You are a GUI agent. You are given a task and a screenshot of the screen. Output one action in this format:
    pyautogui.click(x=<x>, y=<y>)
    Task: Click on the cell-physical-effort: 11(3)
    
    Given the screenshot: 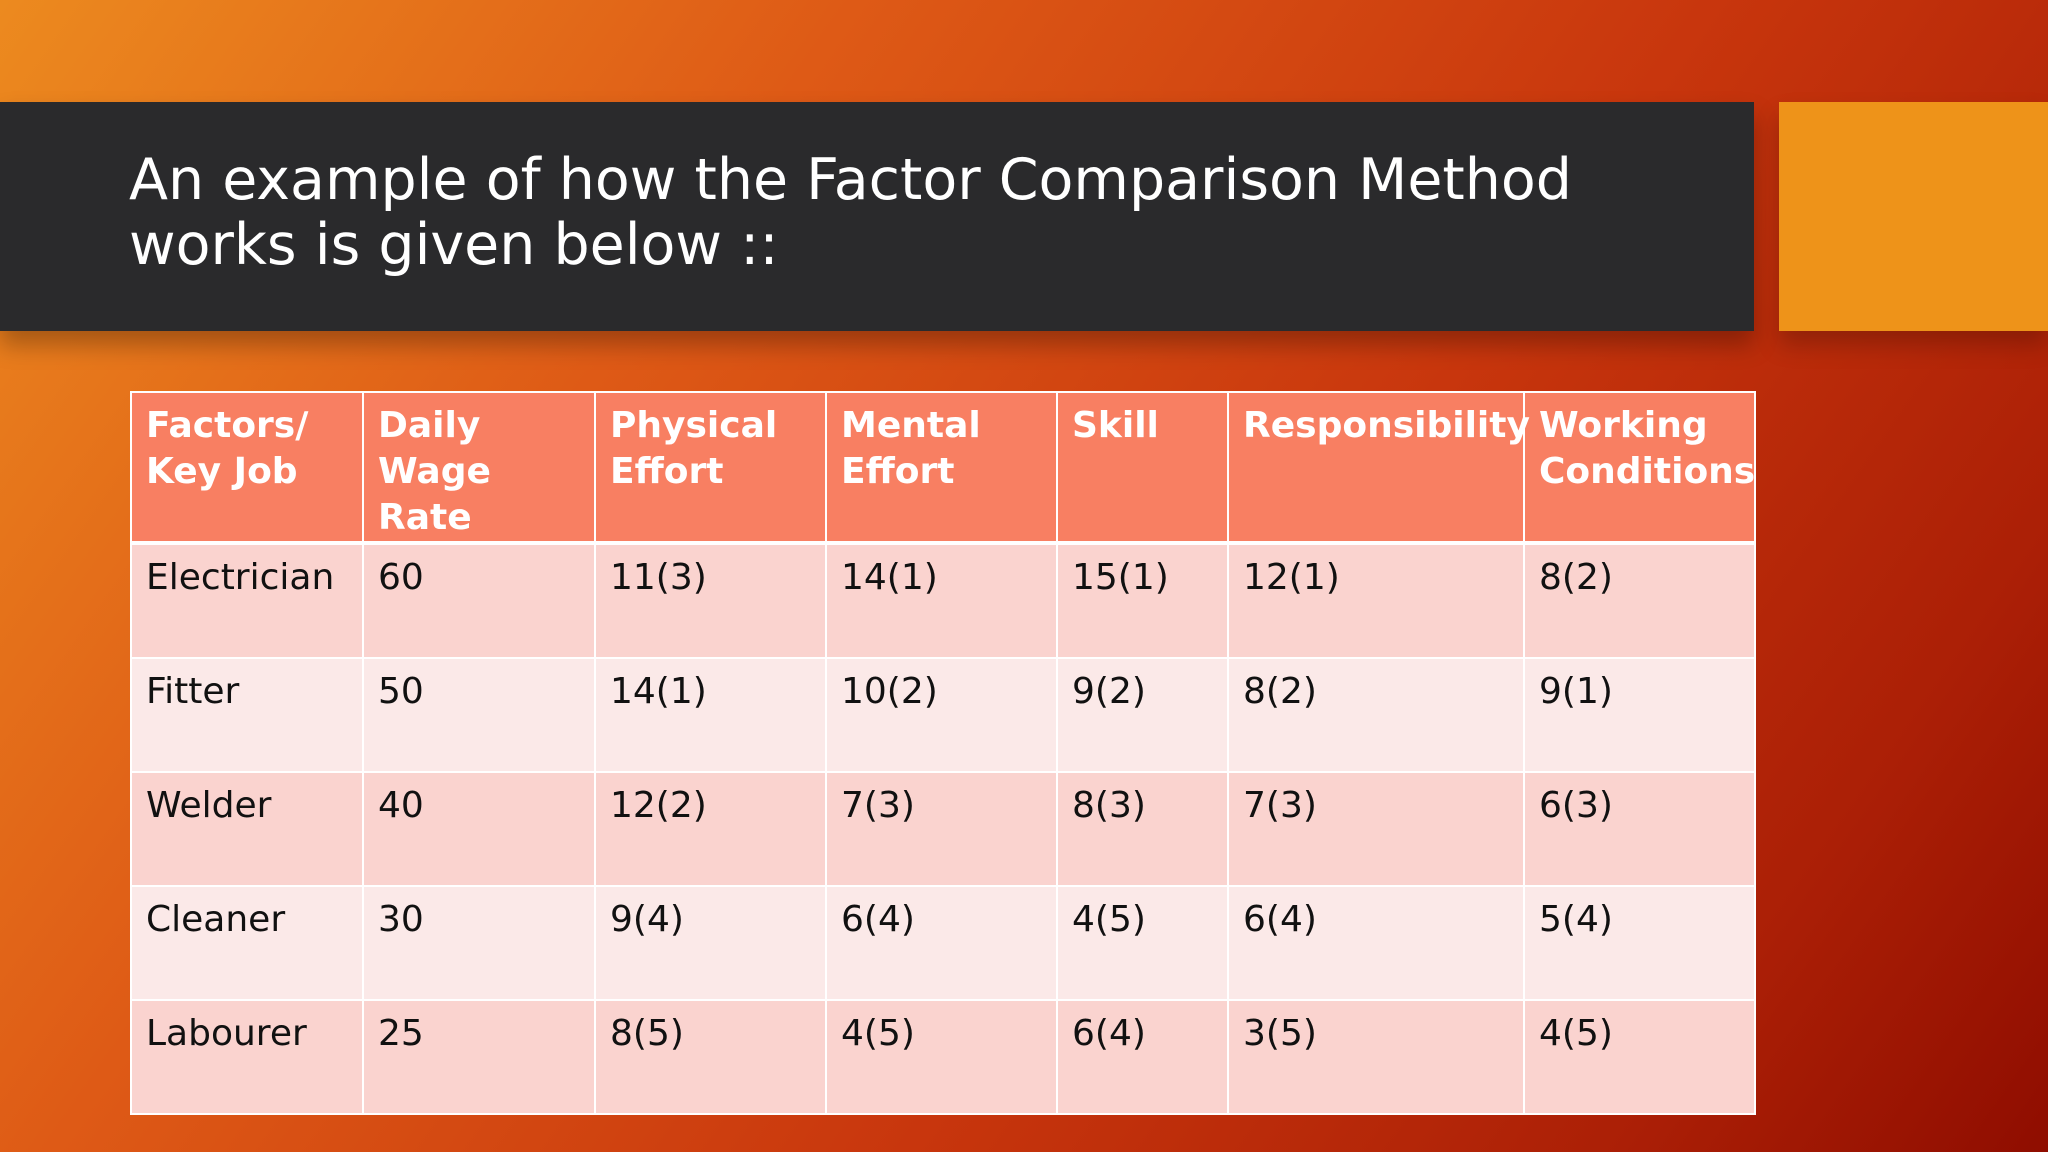 What is the action you would take?
    pyautogui.click(x=710, y=600)
    